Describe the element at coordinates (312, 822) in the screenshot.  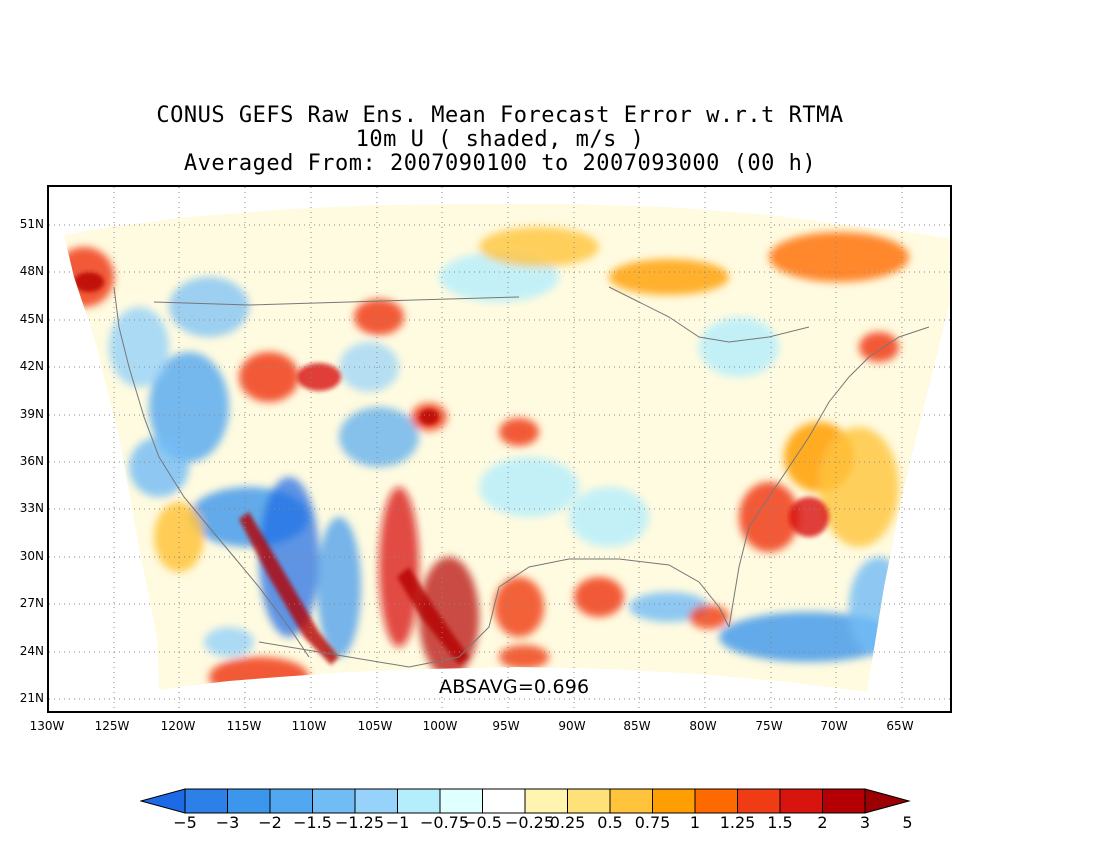
I see `colorbar-tick-label: −1.5` at that location.